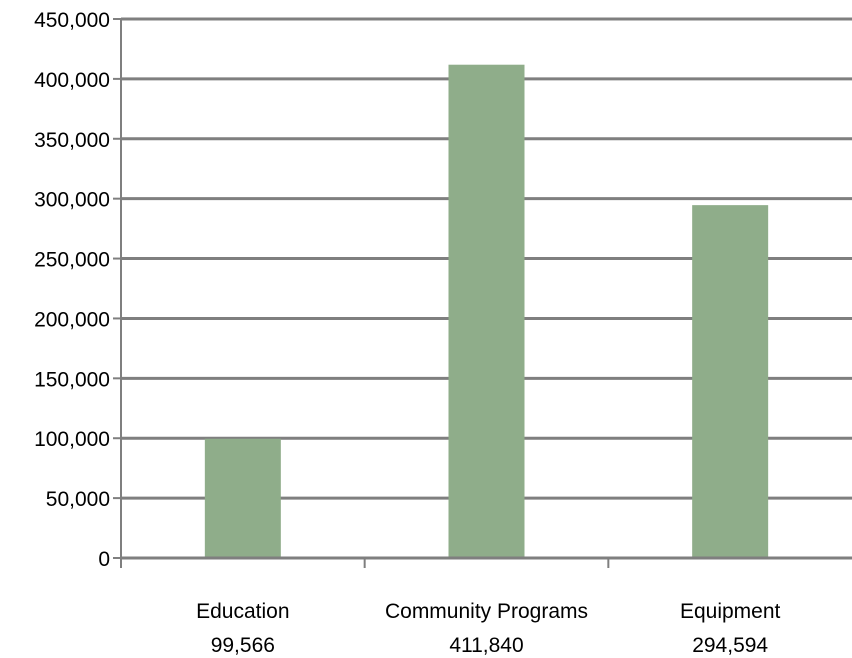 The image size is (852, 658). What do you see at coordinates (72, 20) in the screenshot?
I see `y-tick-label: 450,000` at bounding box center [72, 20].